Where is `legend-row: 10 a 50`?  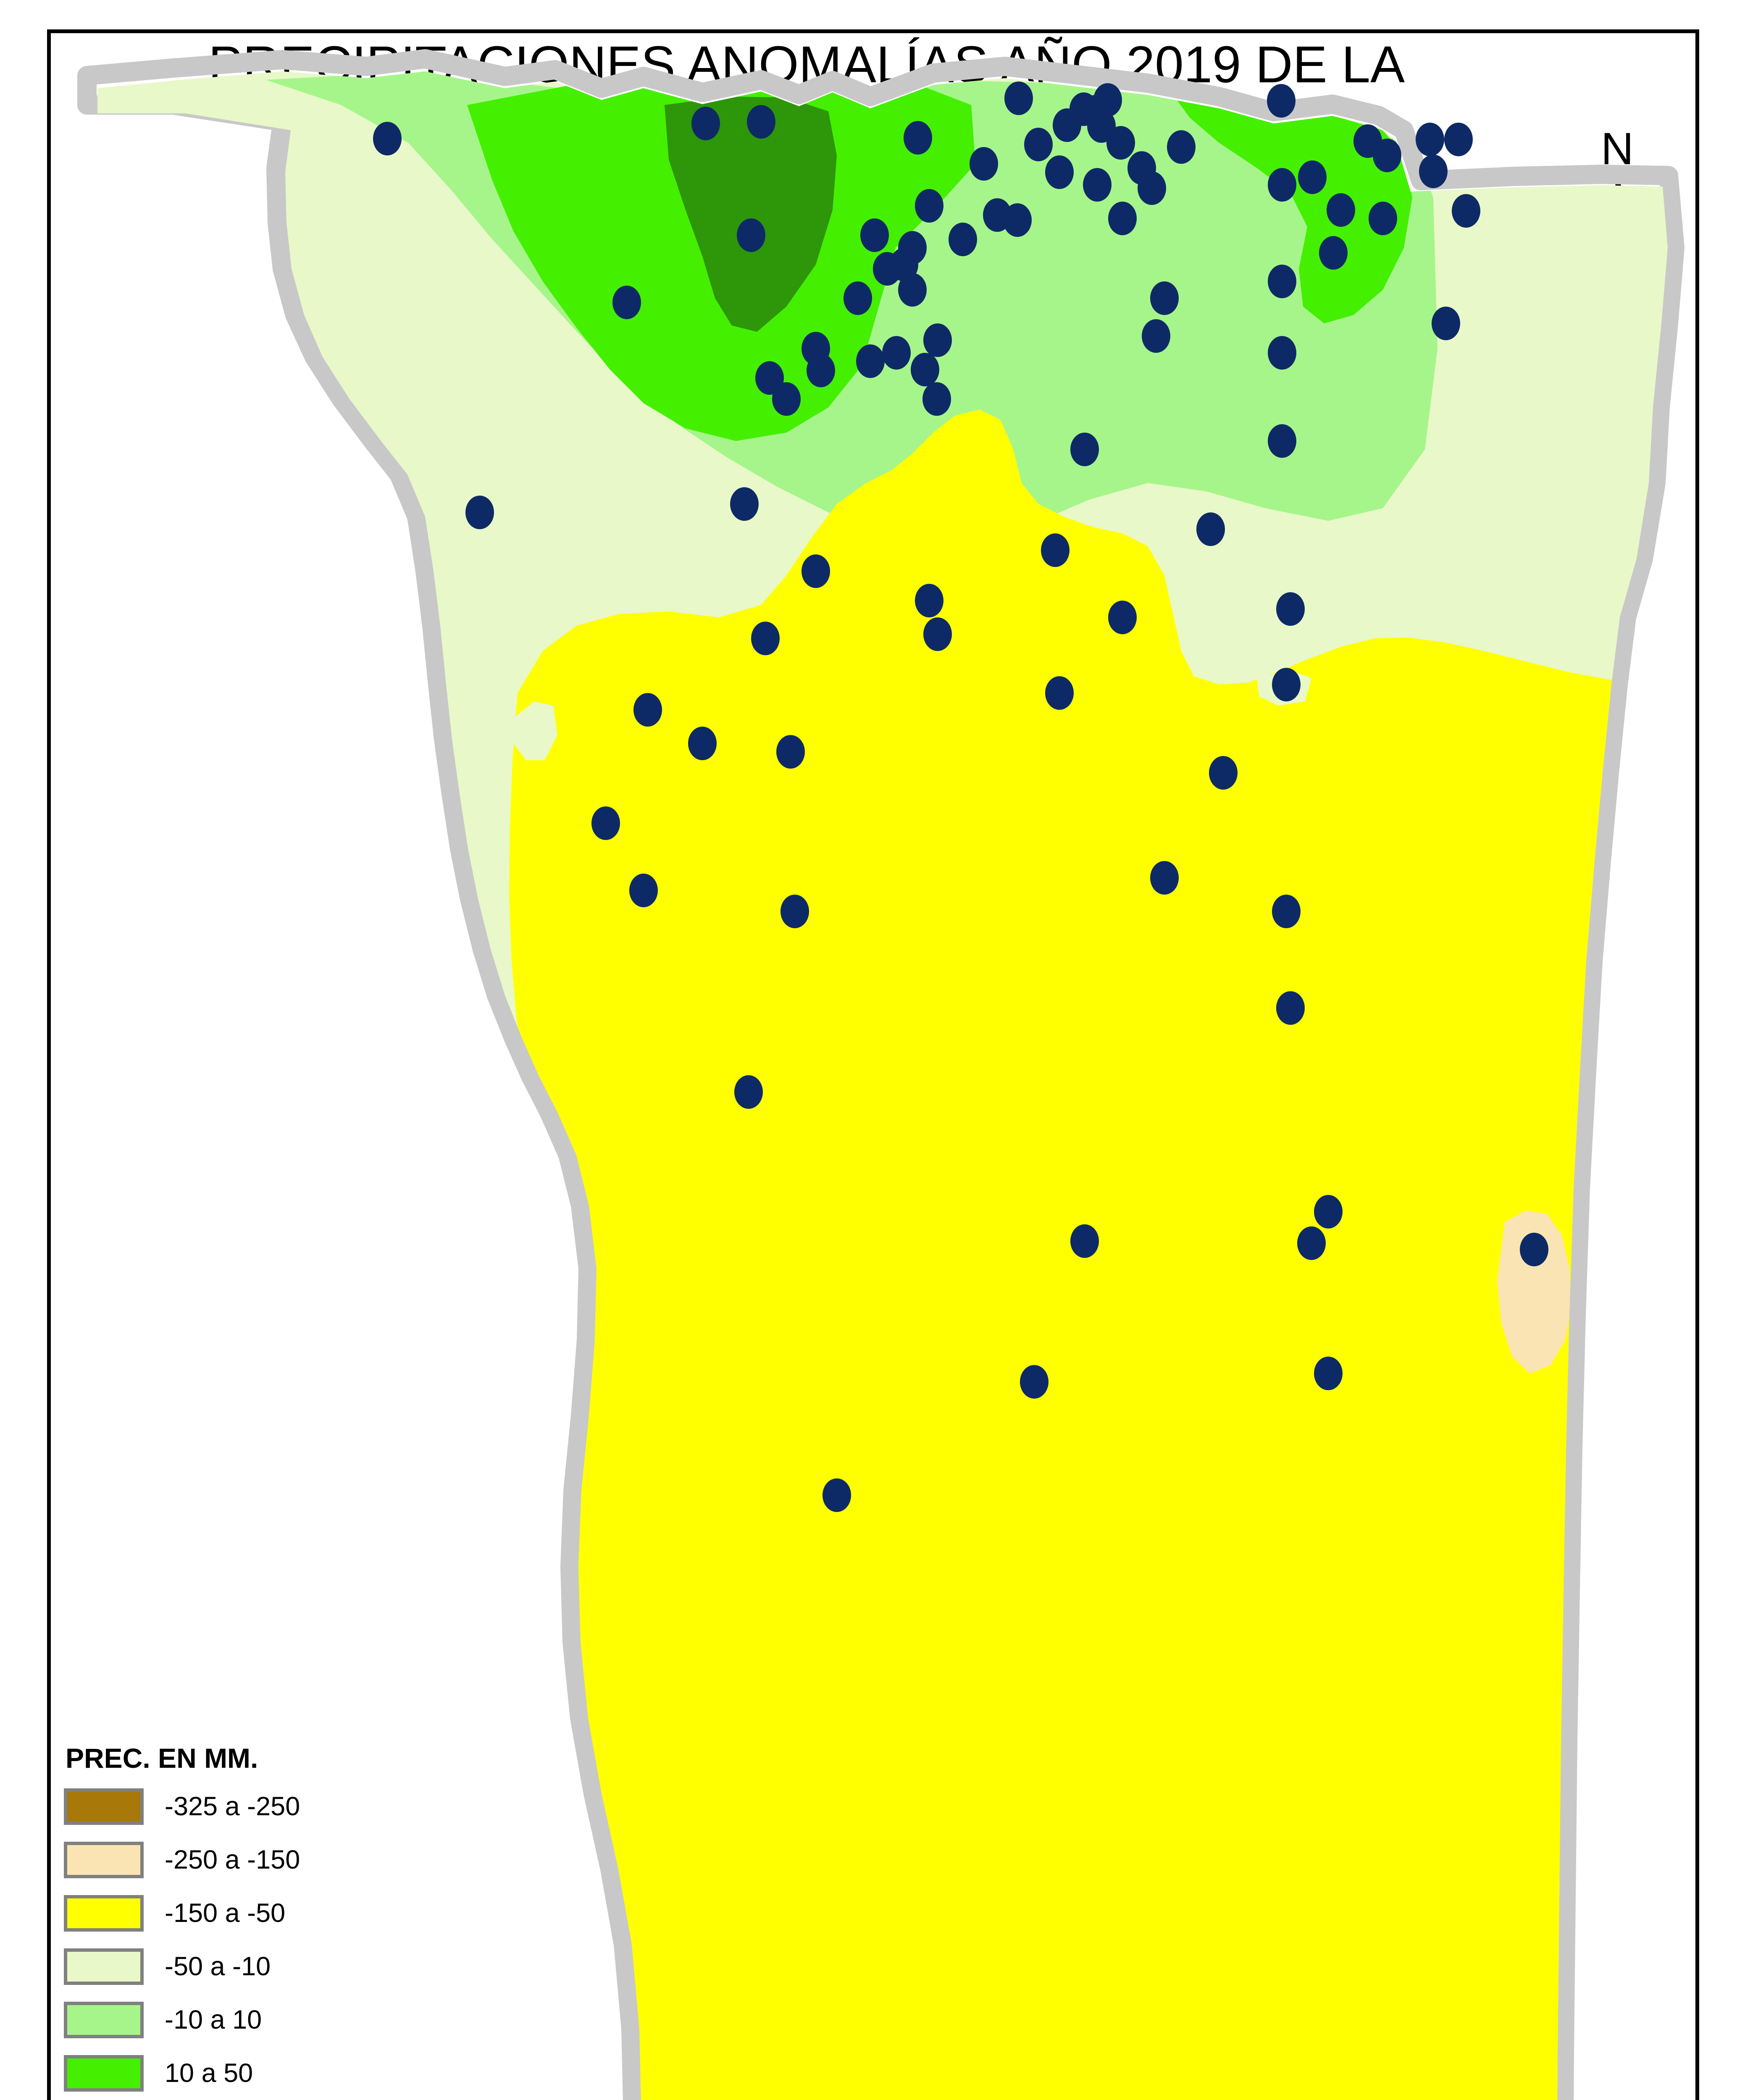 legend-row: 10 a 50 is located at coordinates (299, 2073).